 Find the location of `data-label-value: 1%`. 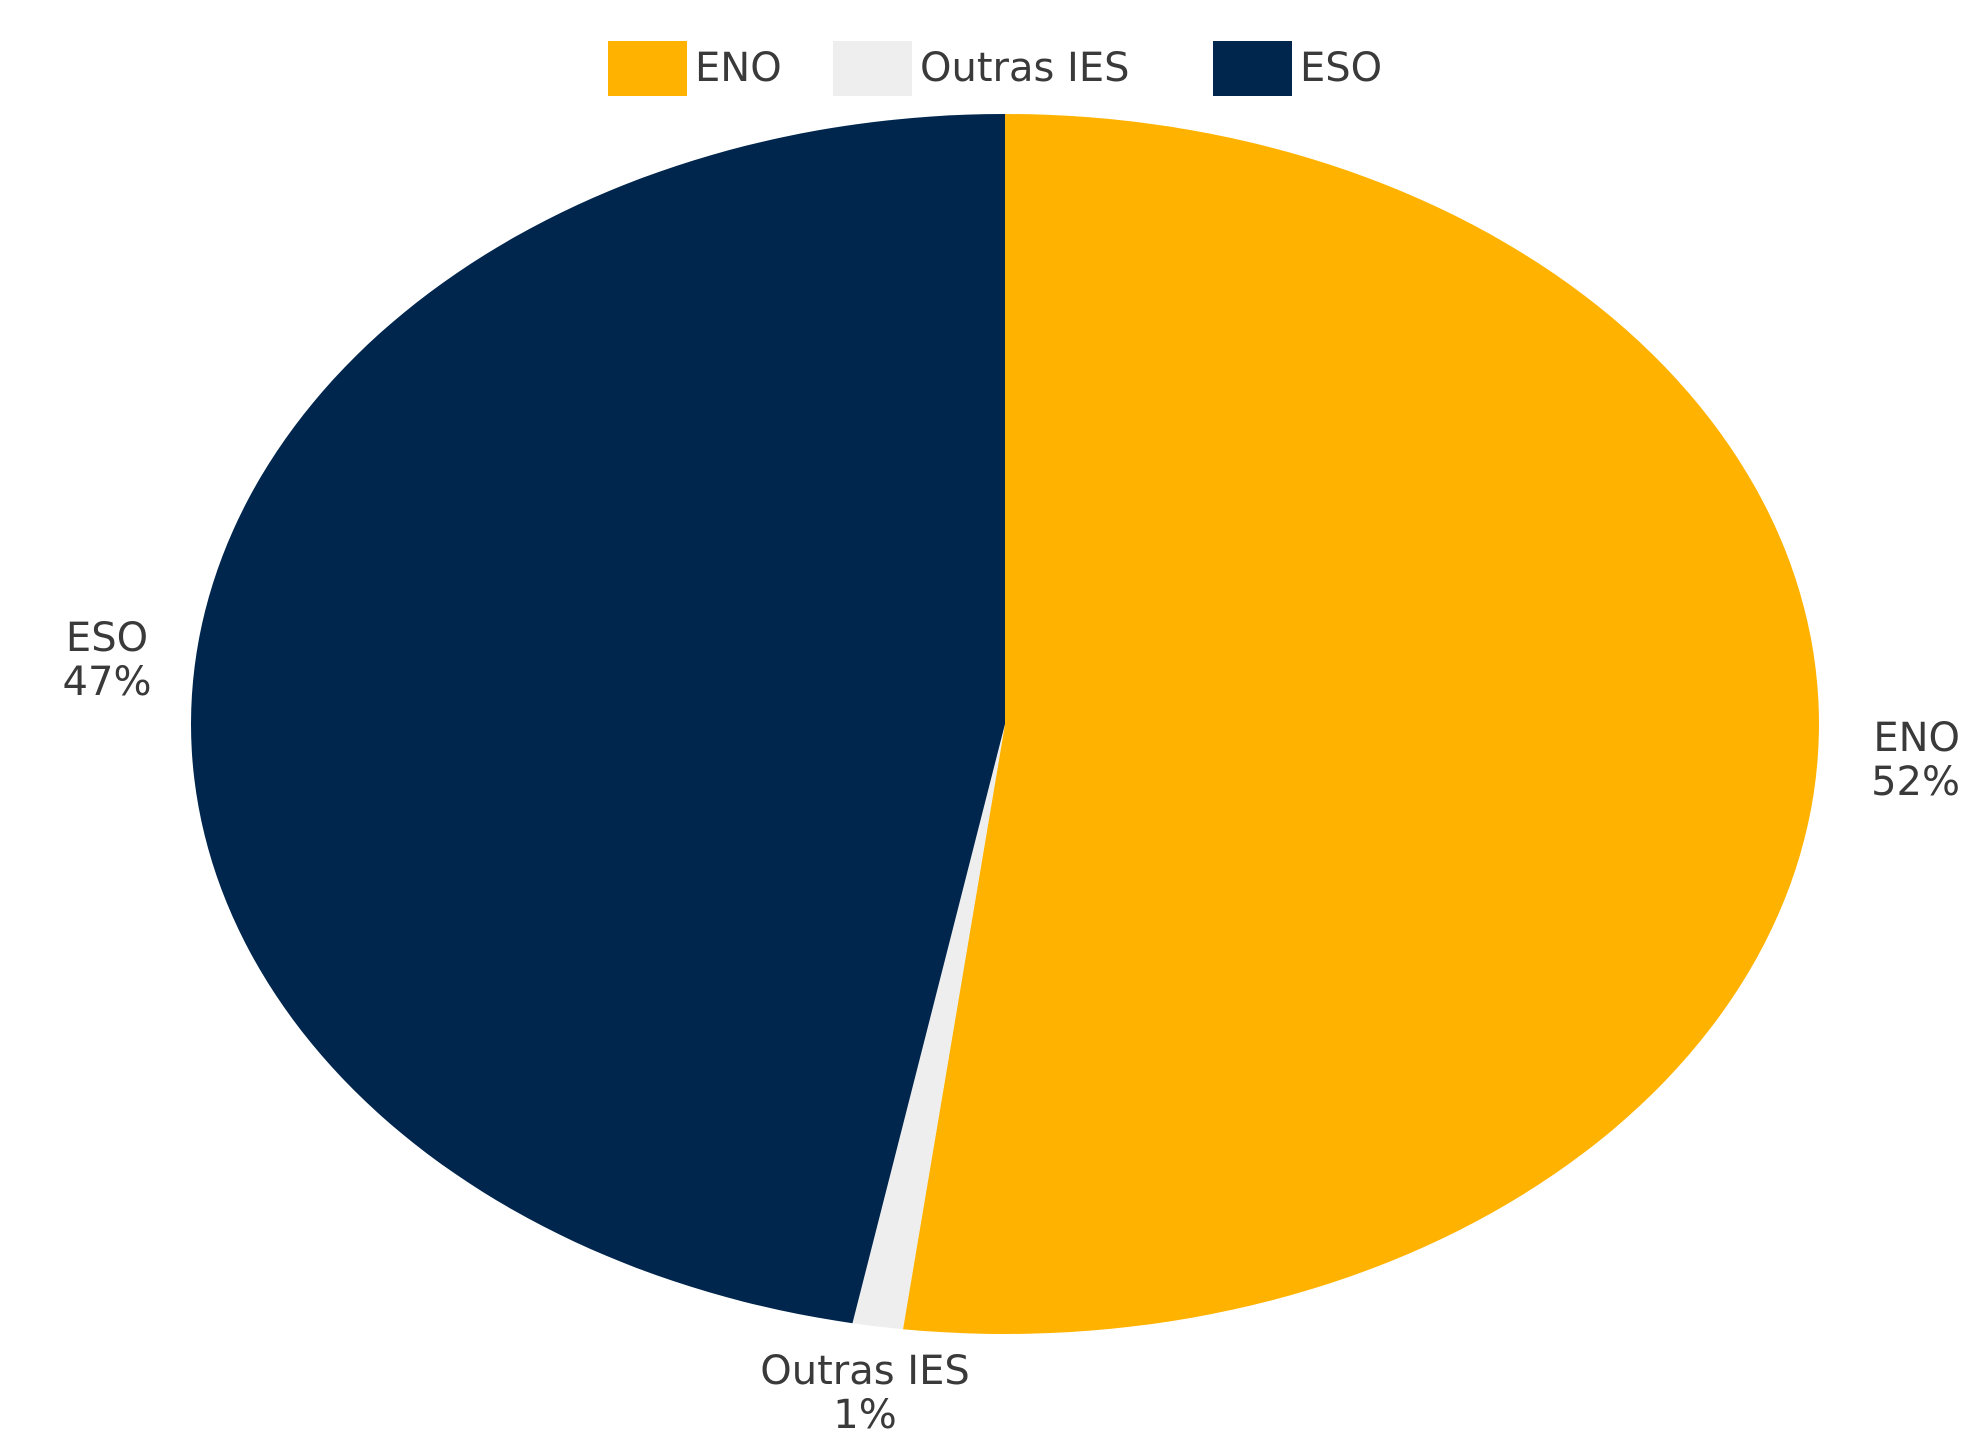

data-label-value: 1% is located at coordinates (864, 1415).